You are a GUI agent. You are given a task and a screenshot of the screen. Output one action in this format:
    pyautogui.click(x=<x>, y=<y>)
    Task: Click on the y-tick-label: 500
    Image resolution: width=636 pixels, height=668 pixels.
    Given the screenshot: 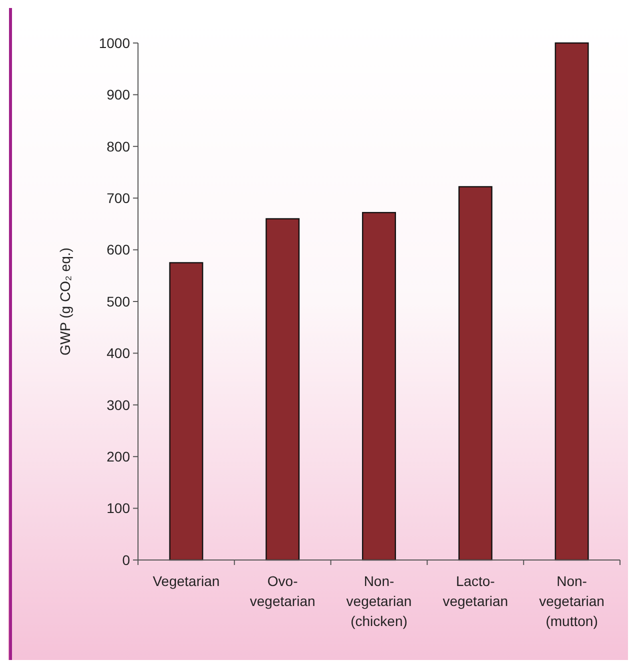 What is the action you would take?
    pyautogui.click(x=118, y=301)
    